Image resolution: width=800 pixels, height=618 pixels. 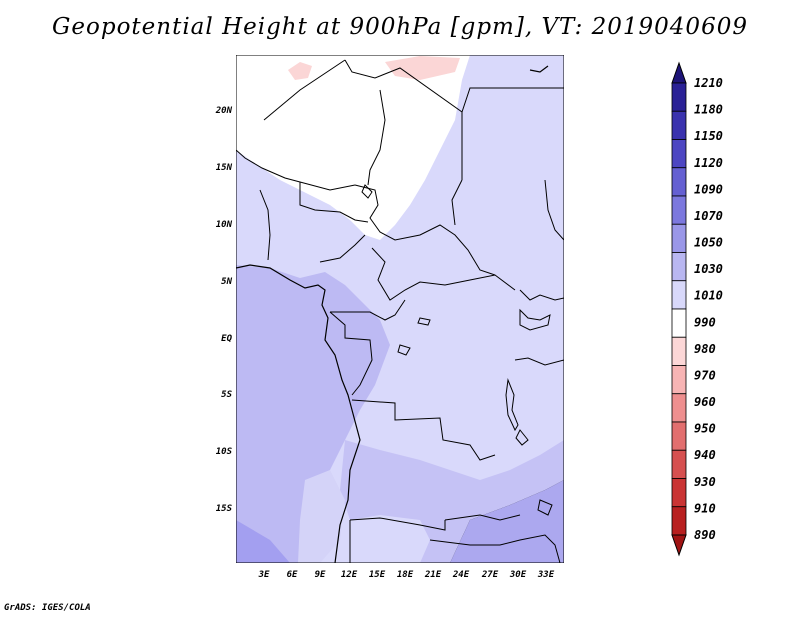 What do you see at coordinates (321, 516) in the screenshot?
I see `height-field-1010-sw` at bounding box center [321, 516].